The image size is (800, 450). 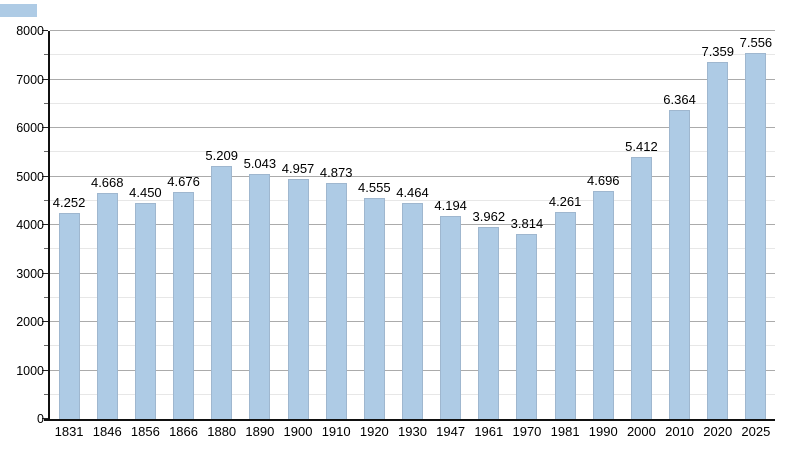 I want to click on legend-swatch, so click(x=18, y=10).